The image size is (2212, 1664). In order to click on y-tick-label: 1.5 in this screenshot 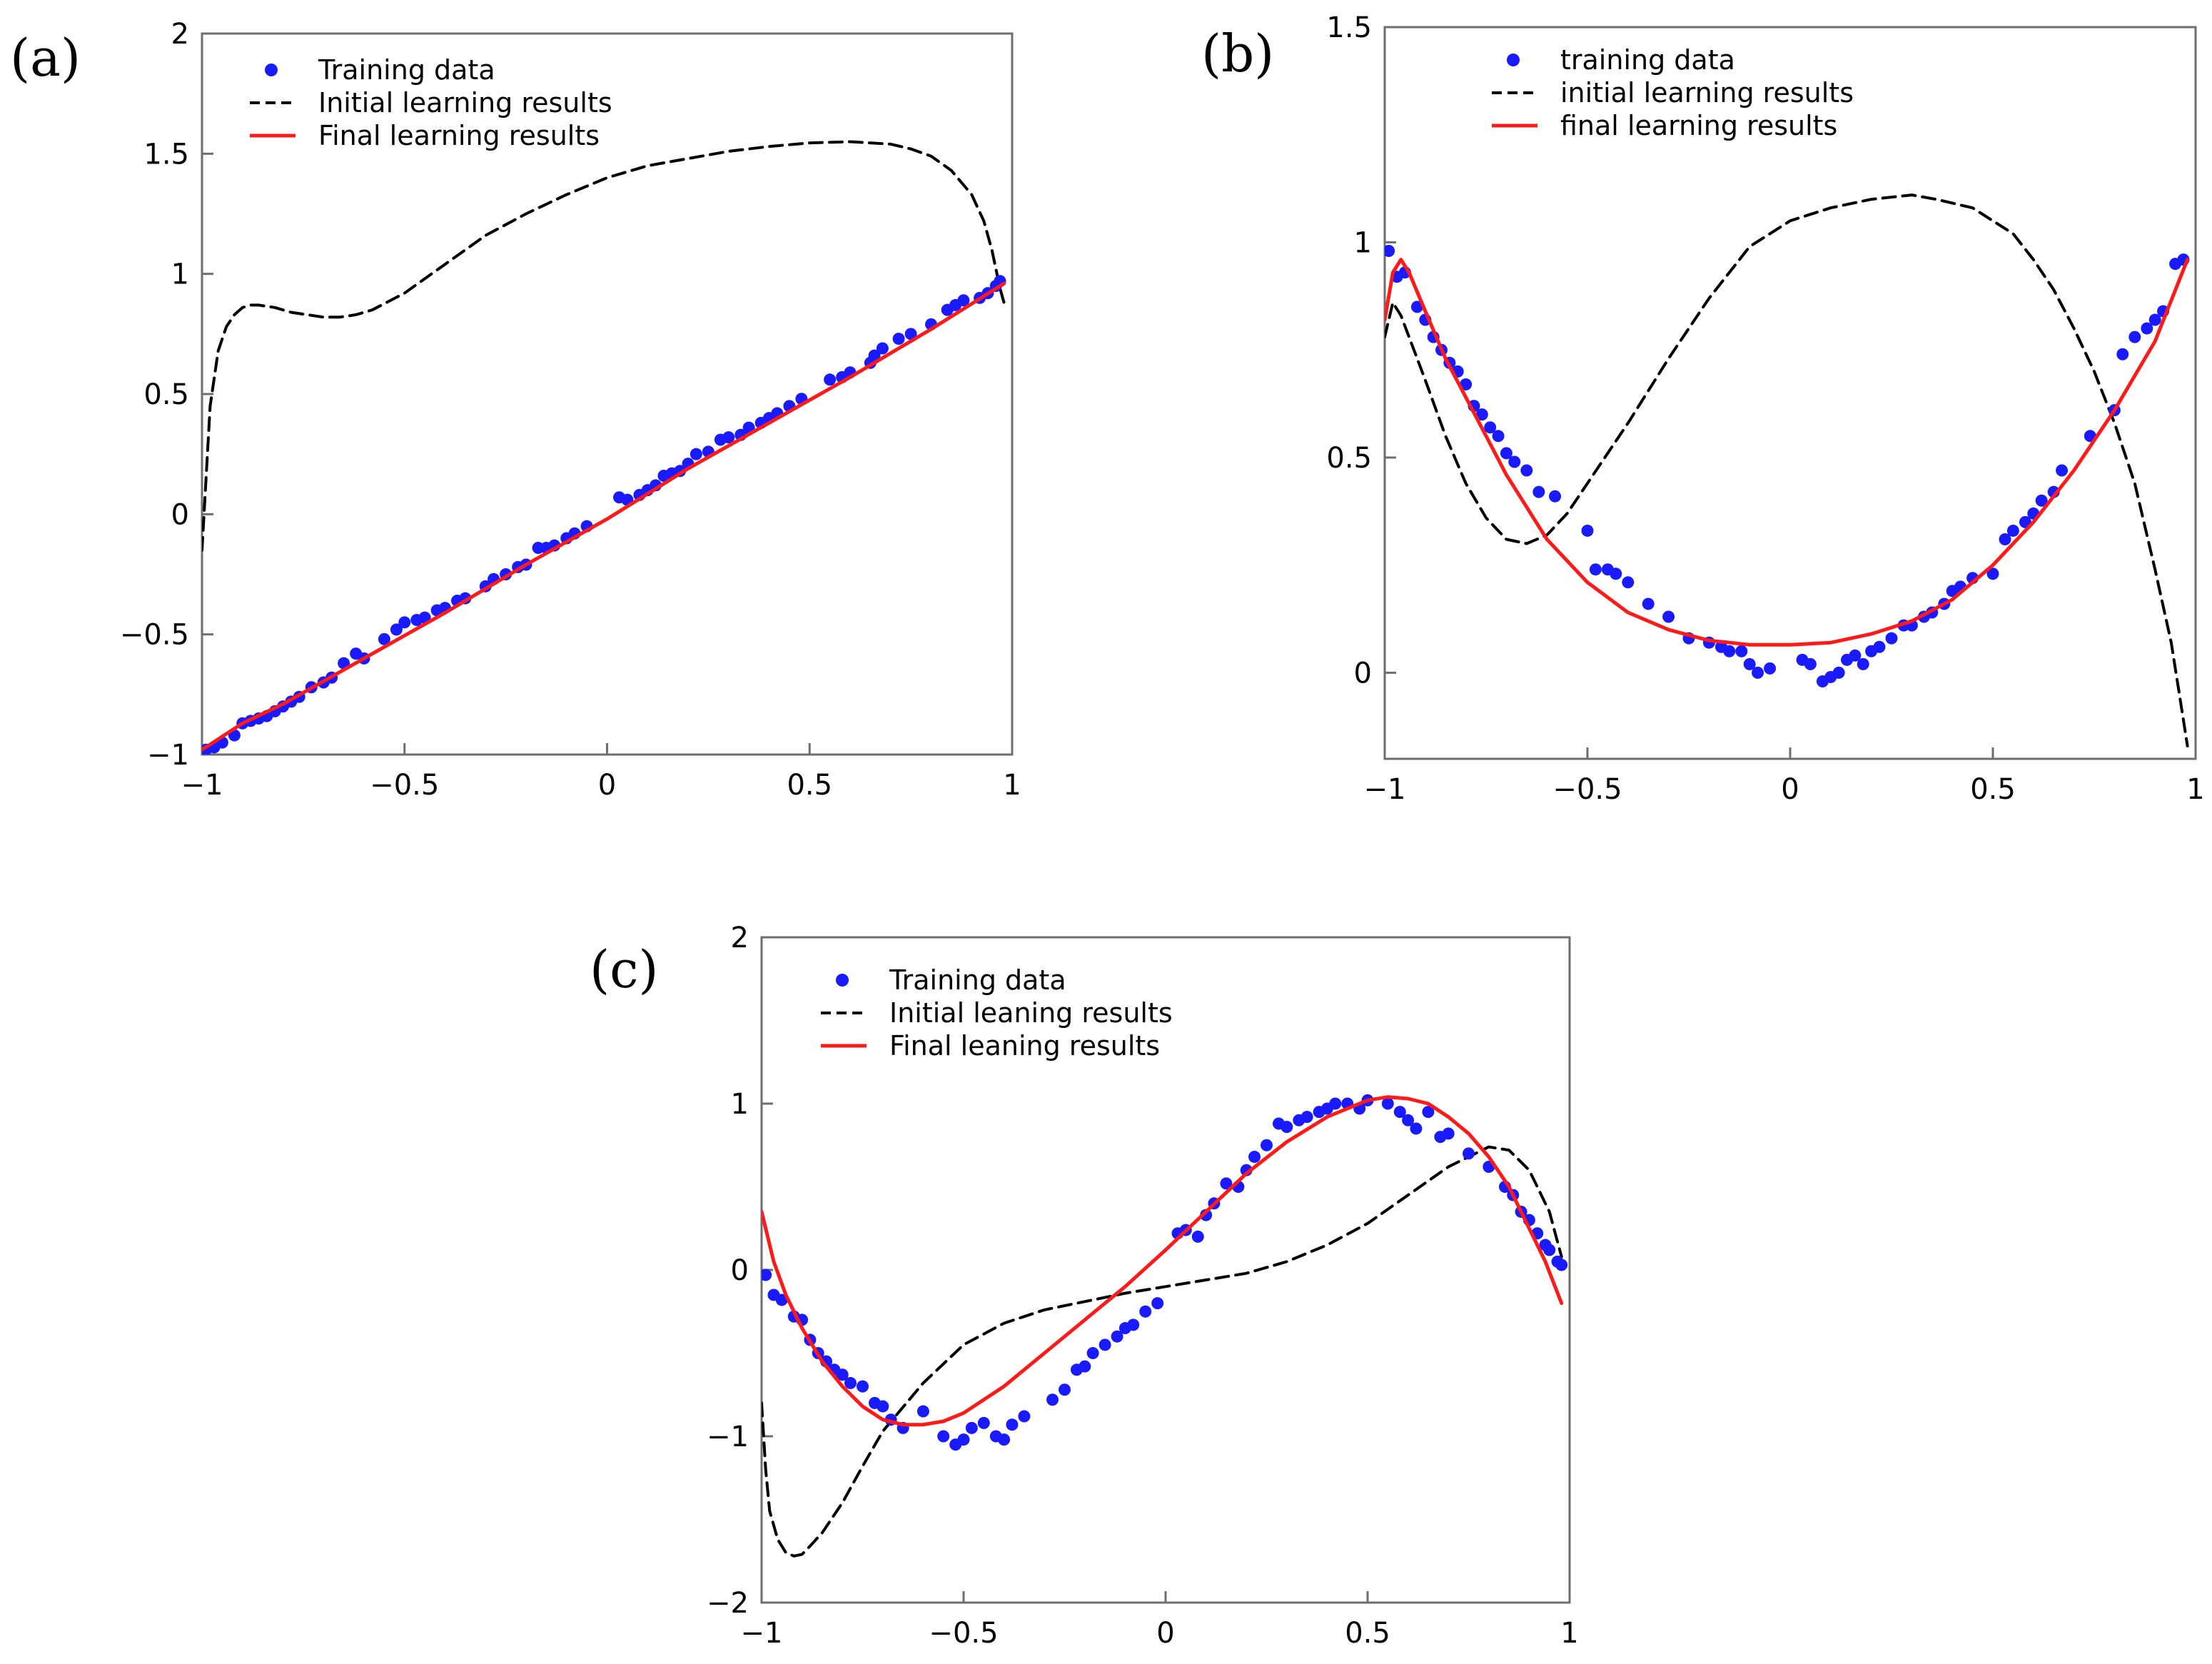, I will do `click(1349, 28)`.